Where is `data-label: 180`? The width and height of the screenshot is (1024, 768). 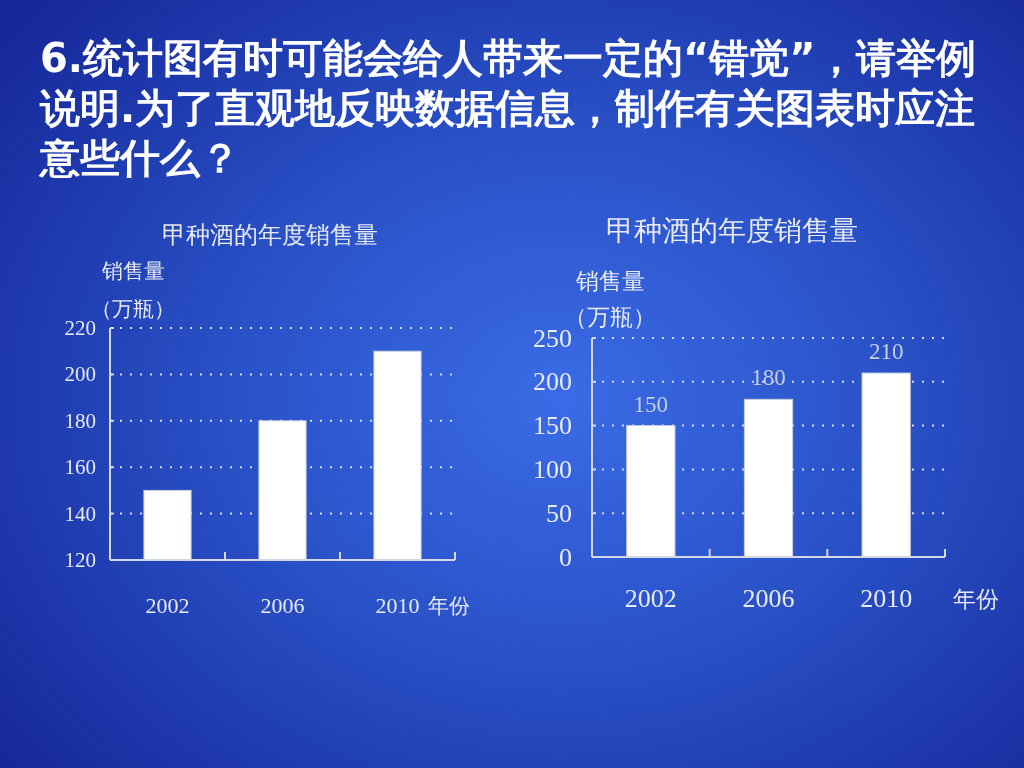 data-label: 180 is located at coordinates (768, 378).